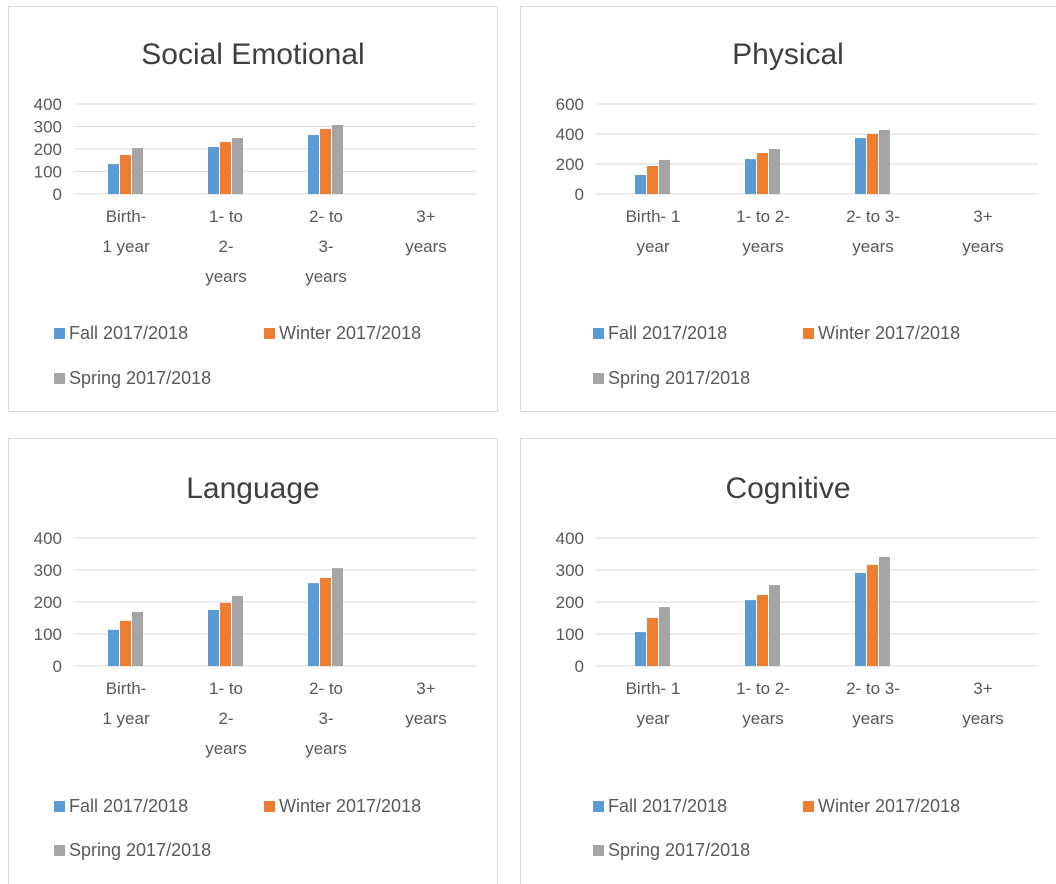 The height and width of the screenshot is (884, 1056). Describe the element at coordinates (787, 488) in the screenshot. I see `chart-title: Cognitive` at that location.